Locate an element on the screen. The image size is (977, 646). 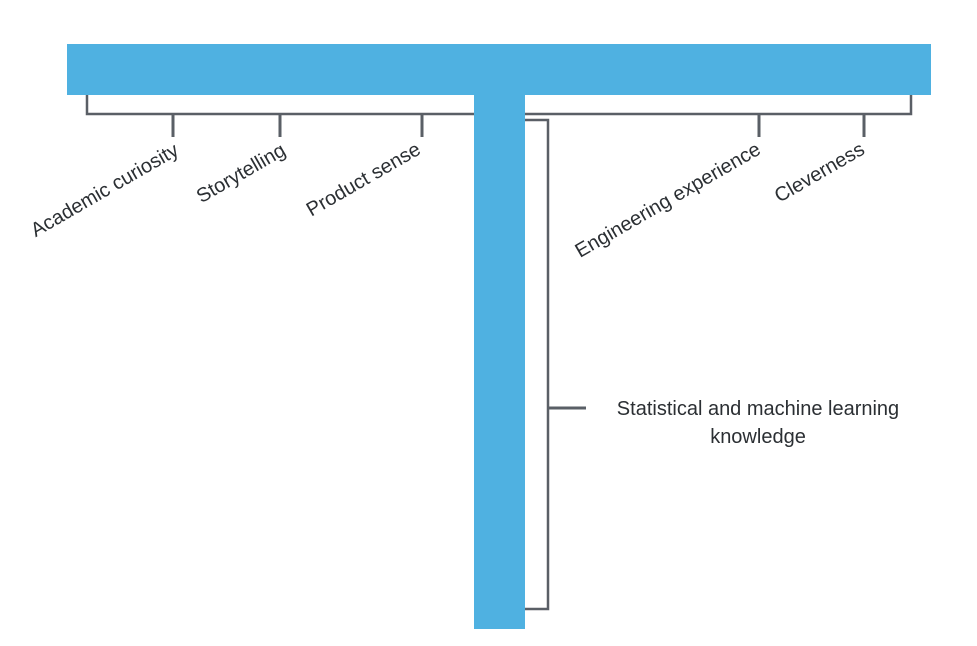
depth-bracket is located at coordinates (537, 364).